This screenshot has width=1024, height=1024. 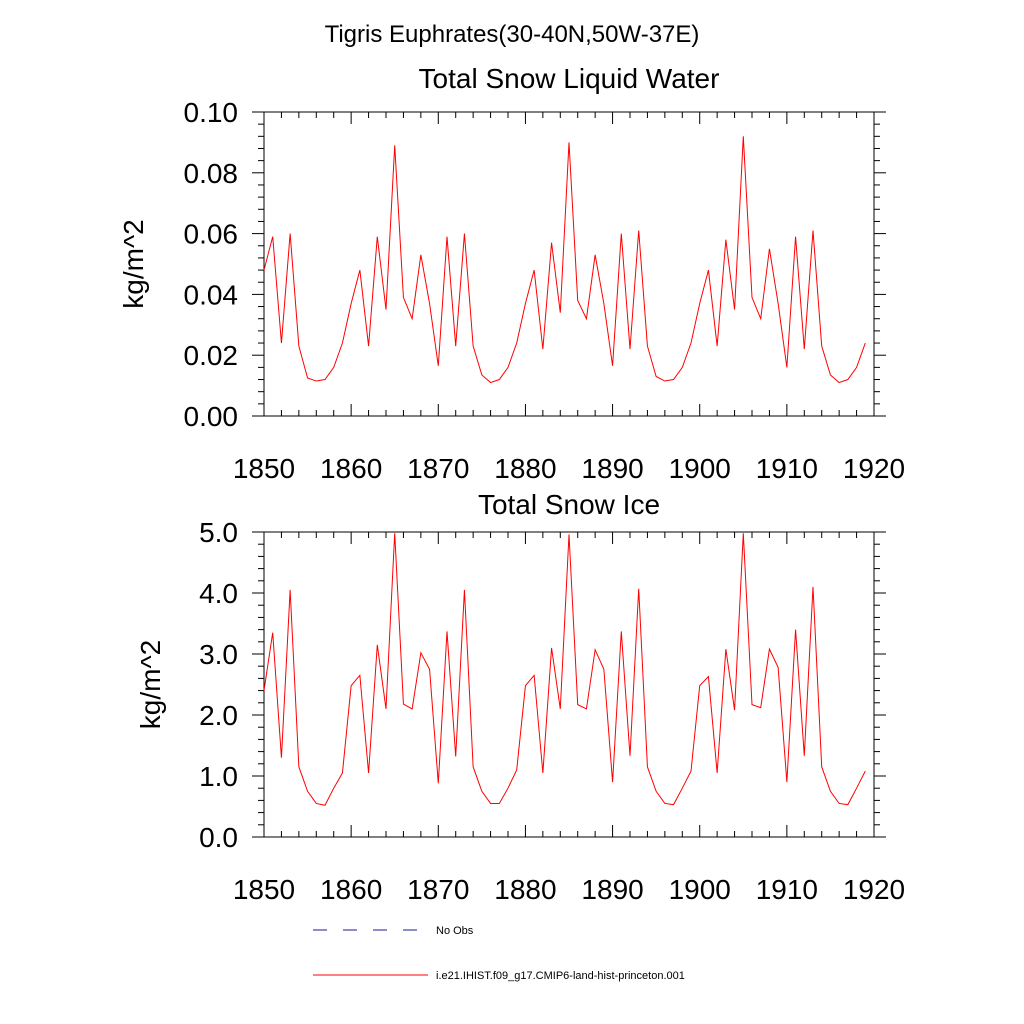 I want to click on chart-title: Total Snow Ice, so click(x=569, y=504).